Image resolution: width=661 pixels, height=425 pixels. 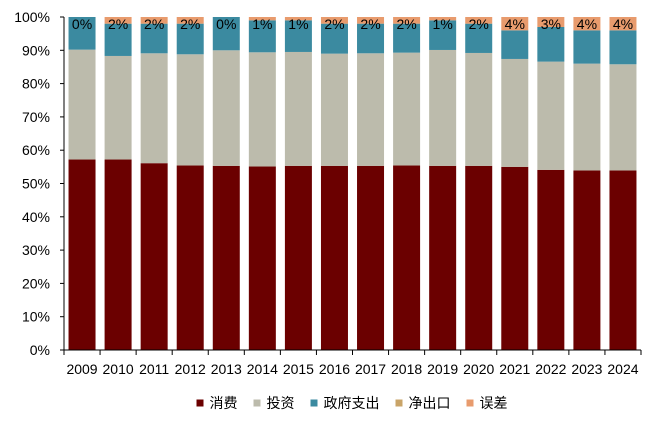 What do you see at coordinates (36, 117) in the screenshot?
I see `y-tick-label: 70%` at bounding box center [36, 117].